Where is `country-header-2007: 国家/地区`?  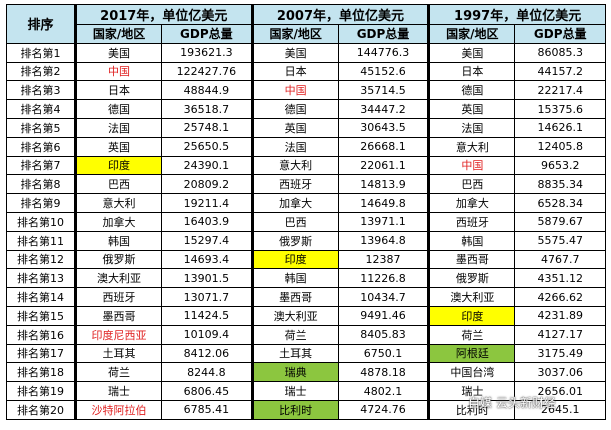
country-header-2007: 国家/地区 is located at coordinates (294, 34).